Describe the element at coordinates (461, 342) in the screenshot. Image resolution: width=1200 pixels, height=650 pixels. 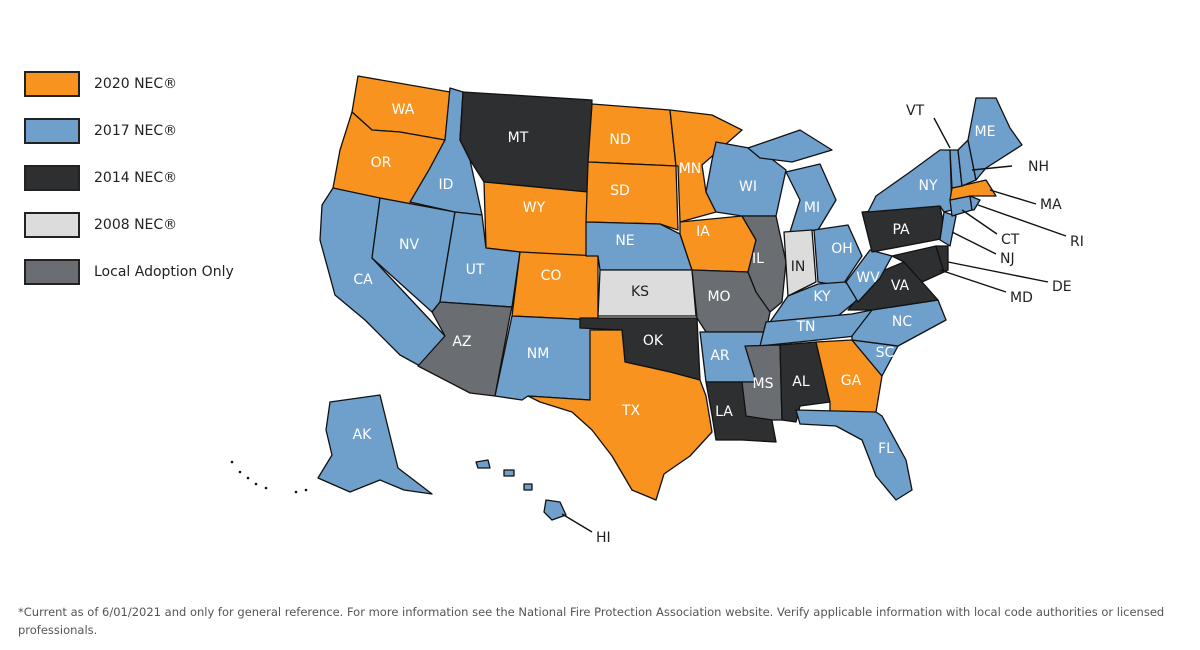
I see `state-label-az: AZ` at that location.